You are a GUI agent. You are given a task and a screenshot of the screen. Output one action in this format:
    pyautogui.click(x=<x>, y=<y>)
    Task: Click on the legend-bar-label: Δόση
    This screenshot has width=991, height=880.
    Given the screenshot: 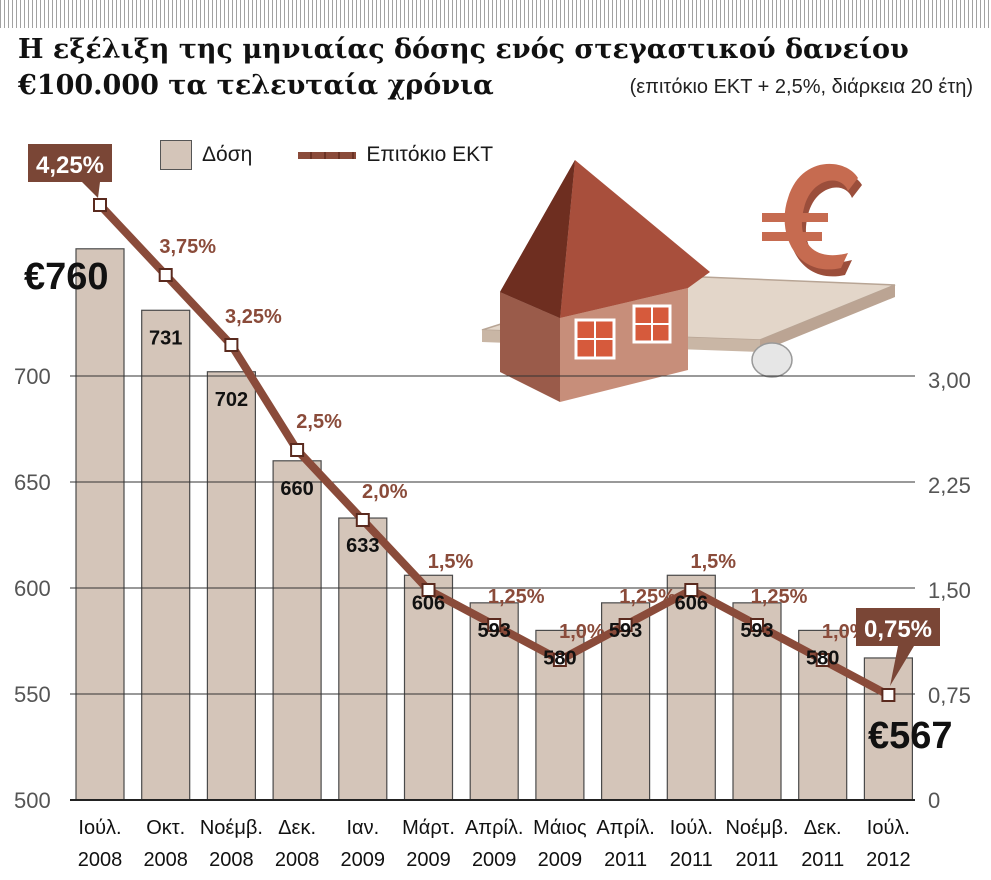 What is the action you would take?
    pyautogui.click(x=227, y=154)
    